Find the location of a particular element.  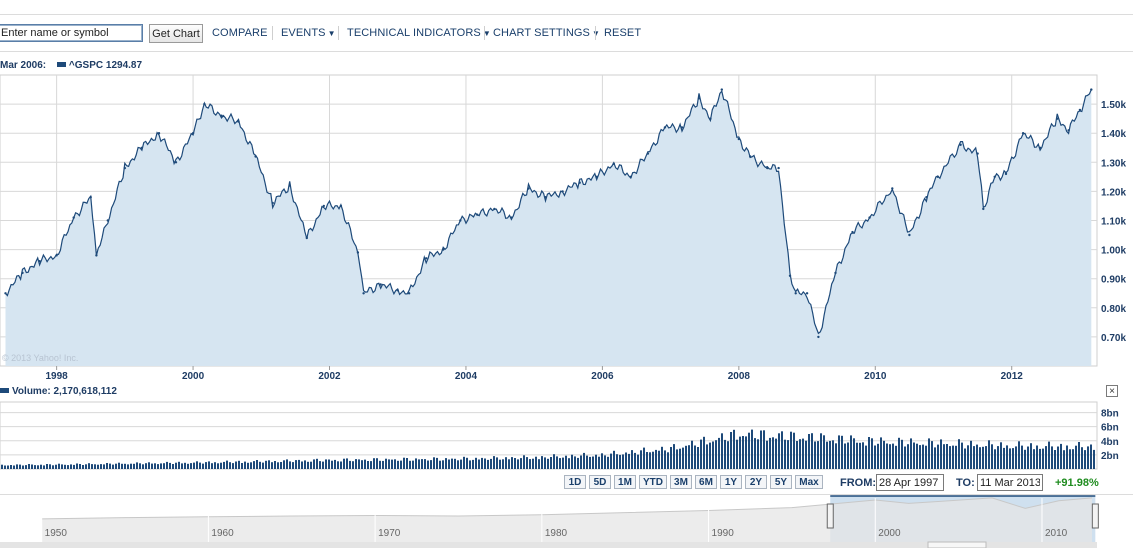

legend-date: Mar 2006: is located at coordinates (23, 65).